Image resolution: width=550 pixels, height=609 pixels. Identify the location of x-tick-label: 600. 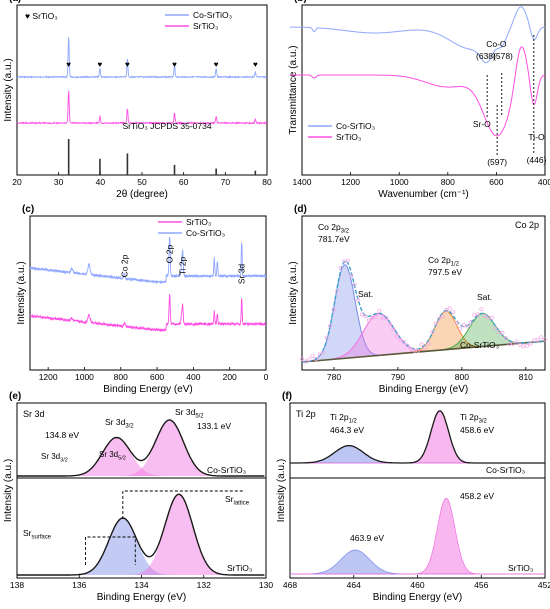
(157, 377).